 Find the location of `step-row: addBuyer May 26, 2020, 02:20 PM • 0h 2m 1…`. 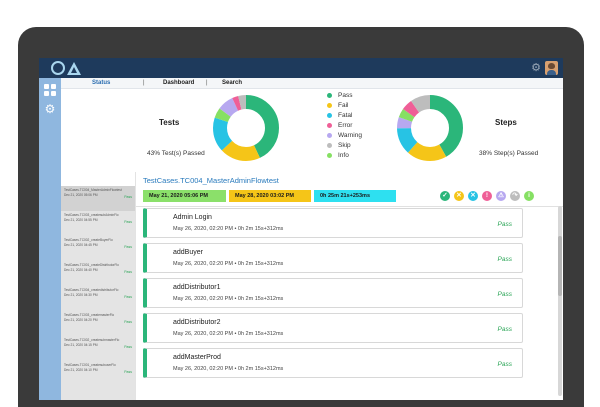

step-row: addBuyer May 26, 2020, 02:20 PM • 0h 2m 1… is located at coordinates (333, 258).